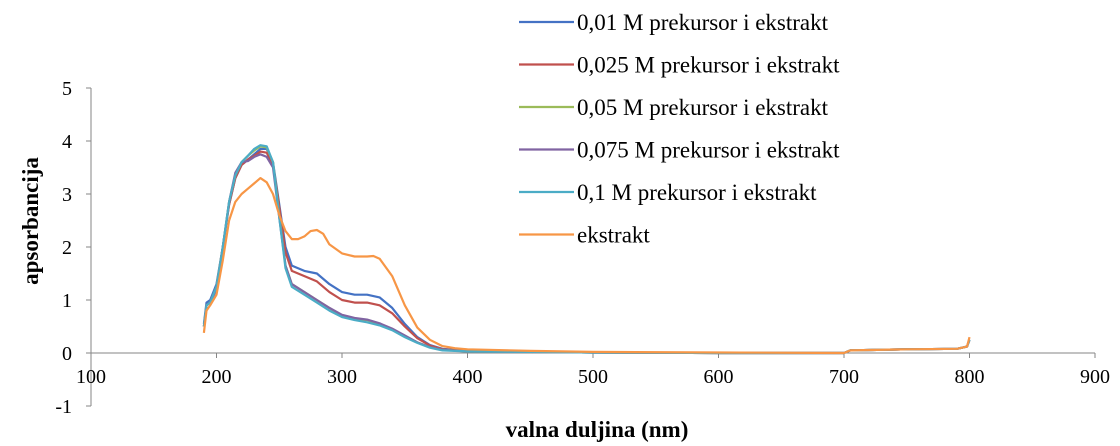 This screenshot has width=1120, height=446. Describe the element at coordinates (67, 248) in the screenshot. I see `y-tick-label: 2` at that location.